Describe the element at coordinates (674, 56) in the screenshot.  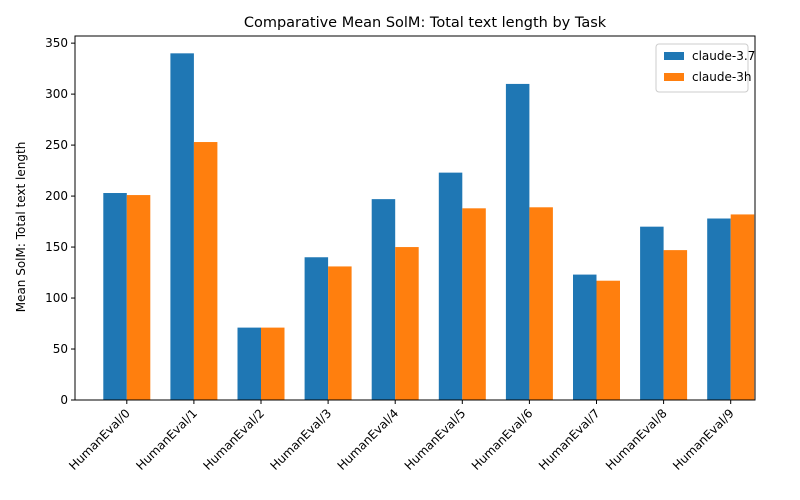
I see `legend-swatch-claude-3.7` at that location.